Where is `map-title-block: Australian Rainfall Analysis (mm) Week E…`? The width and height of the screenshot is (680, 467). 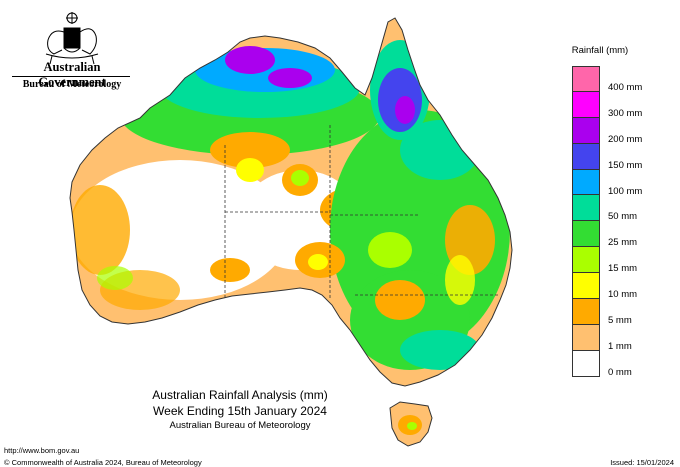 map-title-block: Australian Rainfall Analysis (mm) Week E… is located at coordinates (240, 409).